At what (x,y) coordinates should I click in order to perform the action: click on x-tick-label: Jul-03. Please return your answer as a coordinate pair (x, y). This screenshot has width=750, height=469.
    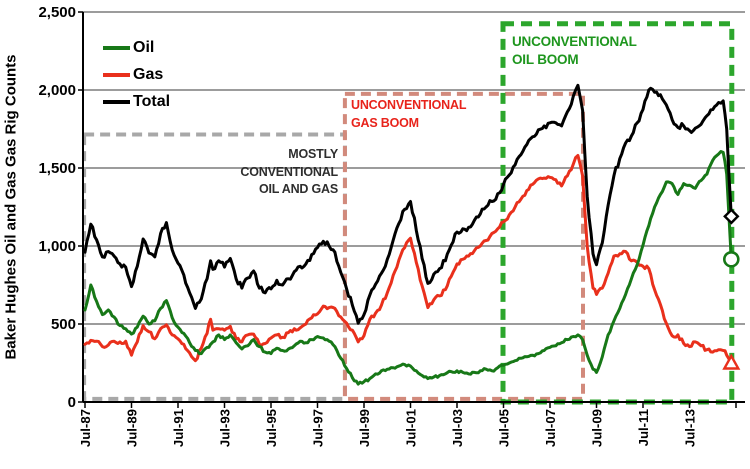
    Looking at the image, I should click on (457, 428).